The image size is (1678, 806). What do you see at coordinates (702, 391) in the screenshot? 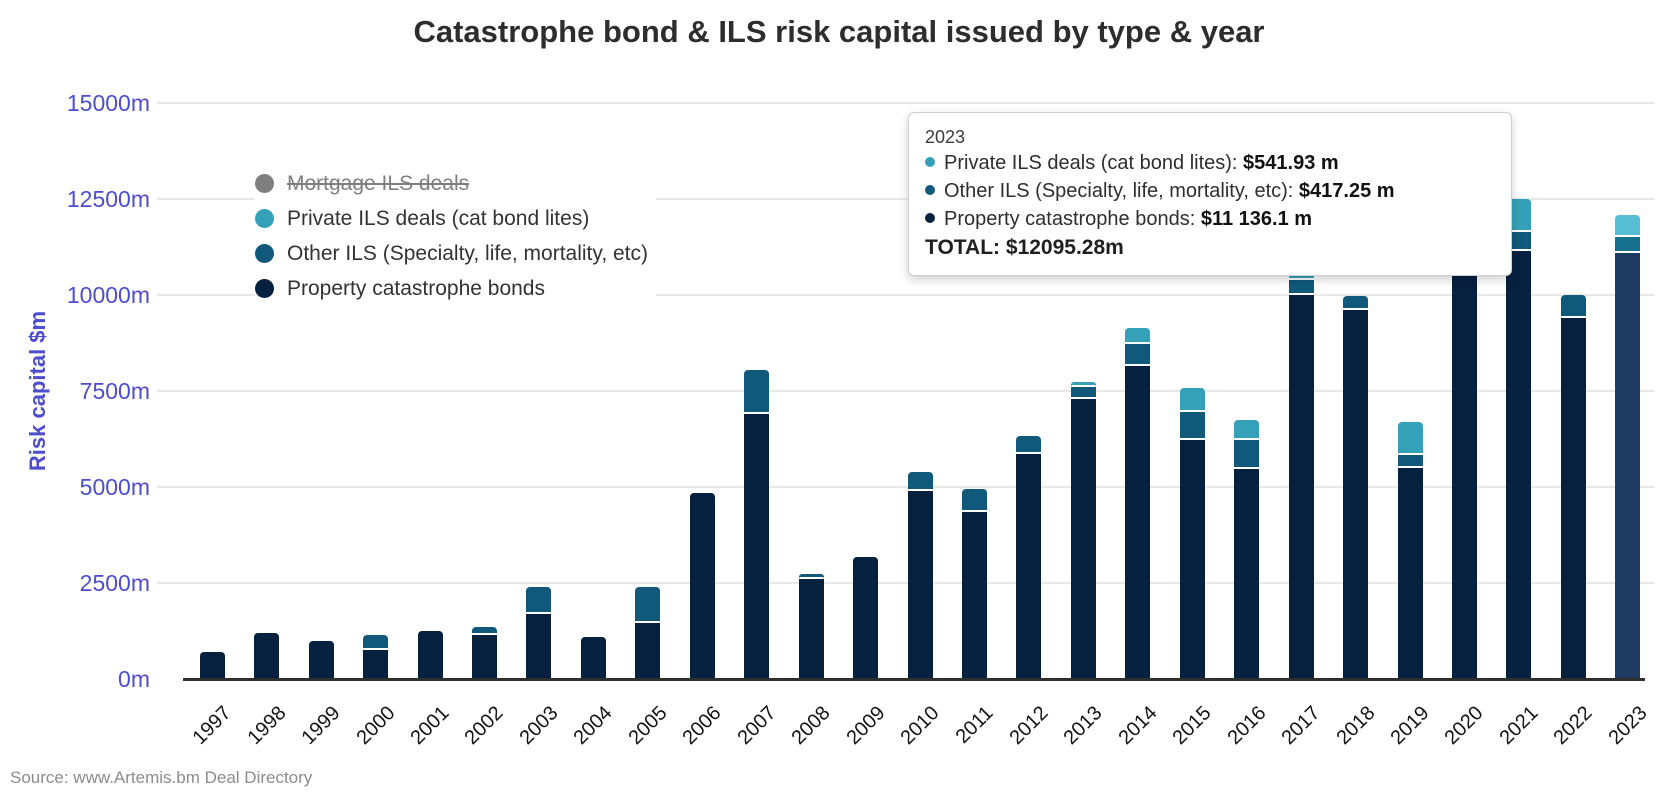
I see `bar-2006` at bounding box center [702, 391].